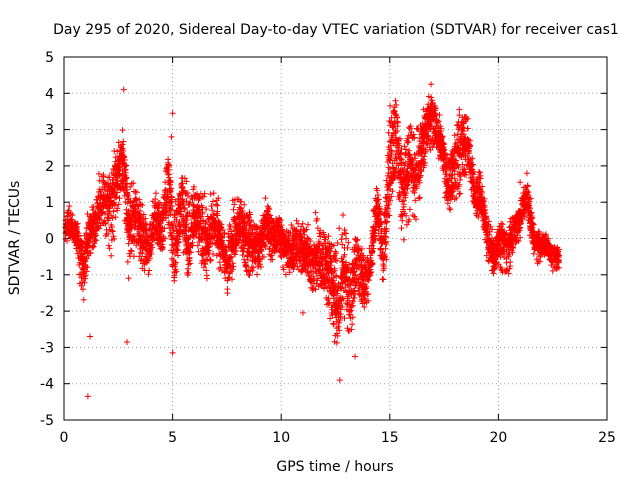 Image resolution: width=640 pixels, height=480 pixels. What do you see at coordinates (47, 385) in the screenshot?
I see `y-tick-label: -4` at bounding box center [47, 385].